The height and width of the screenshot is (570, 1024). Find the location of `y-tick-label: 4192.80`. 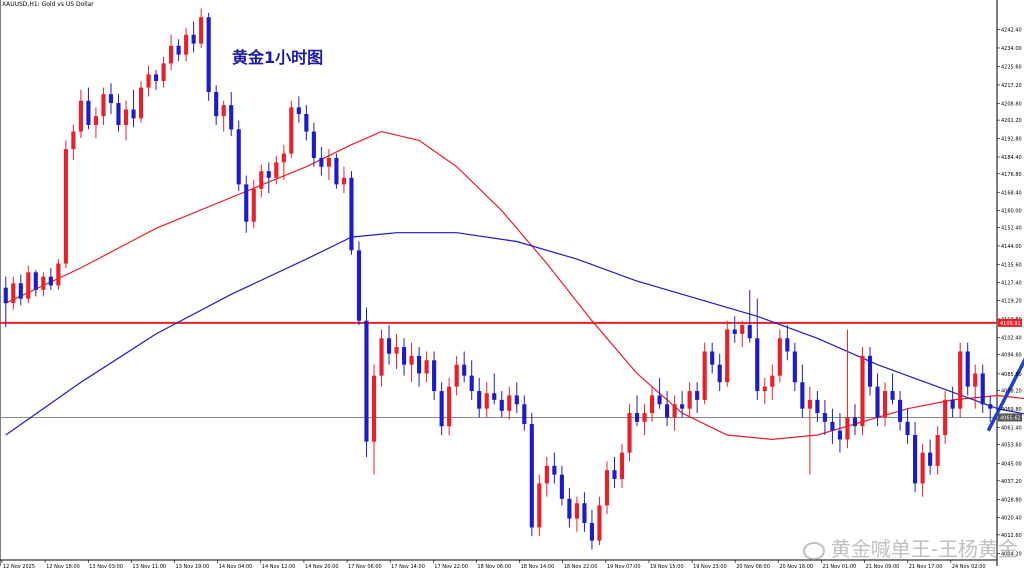

y-tick-label: 4192.80 is located at coordinates (1011, 140).